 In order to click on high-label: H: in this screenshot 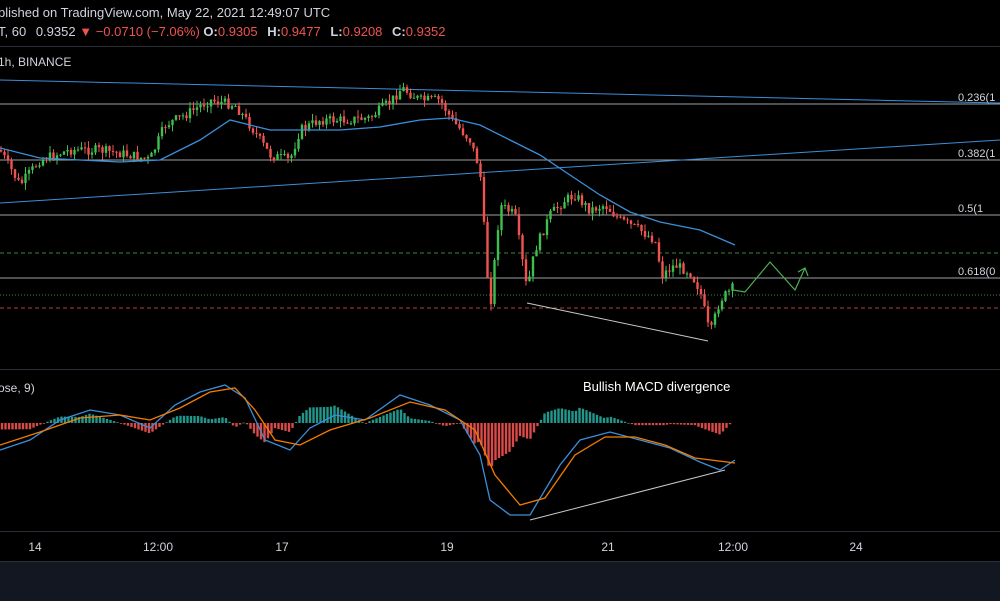, I will do `click(274, 31)`.